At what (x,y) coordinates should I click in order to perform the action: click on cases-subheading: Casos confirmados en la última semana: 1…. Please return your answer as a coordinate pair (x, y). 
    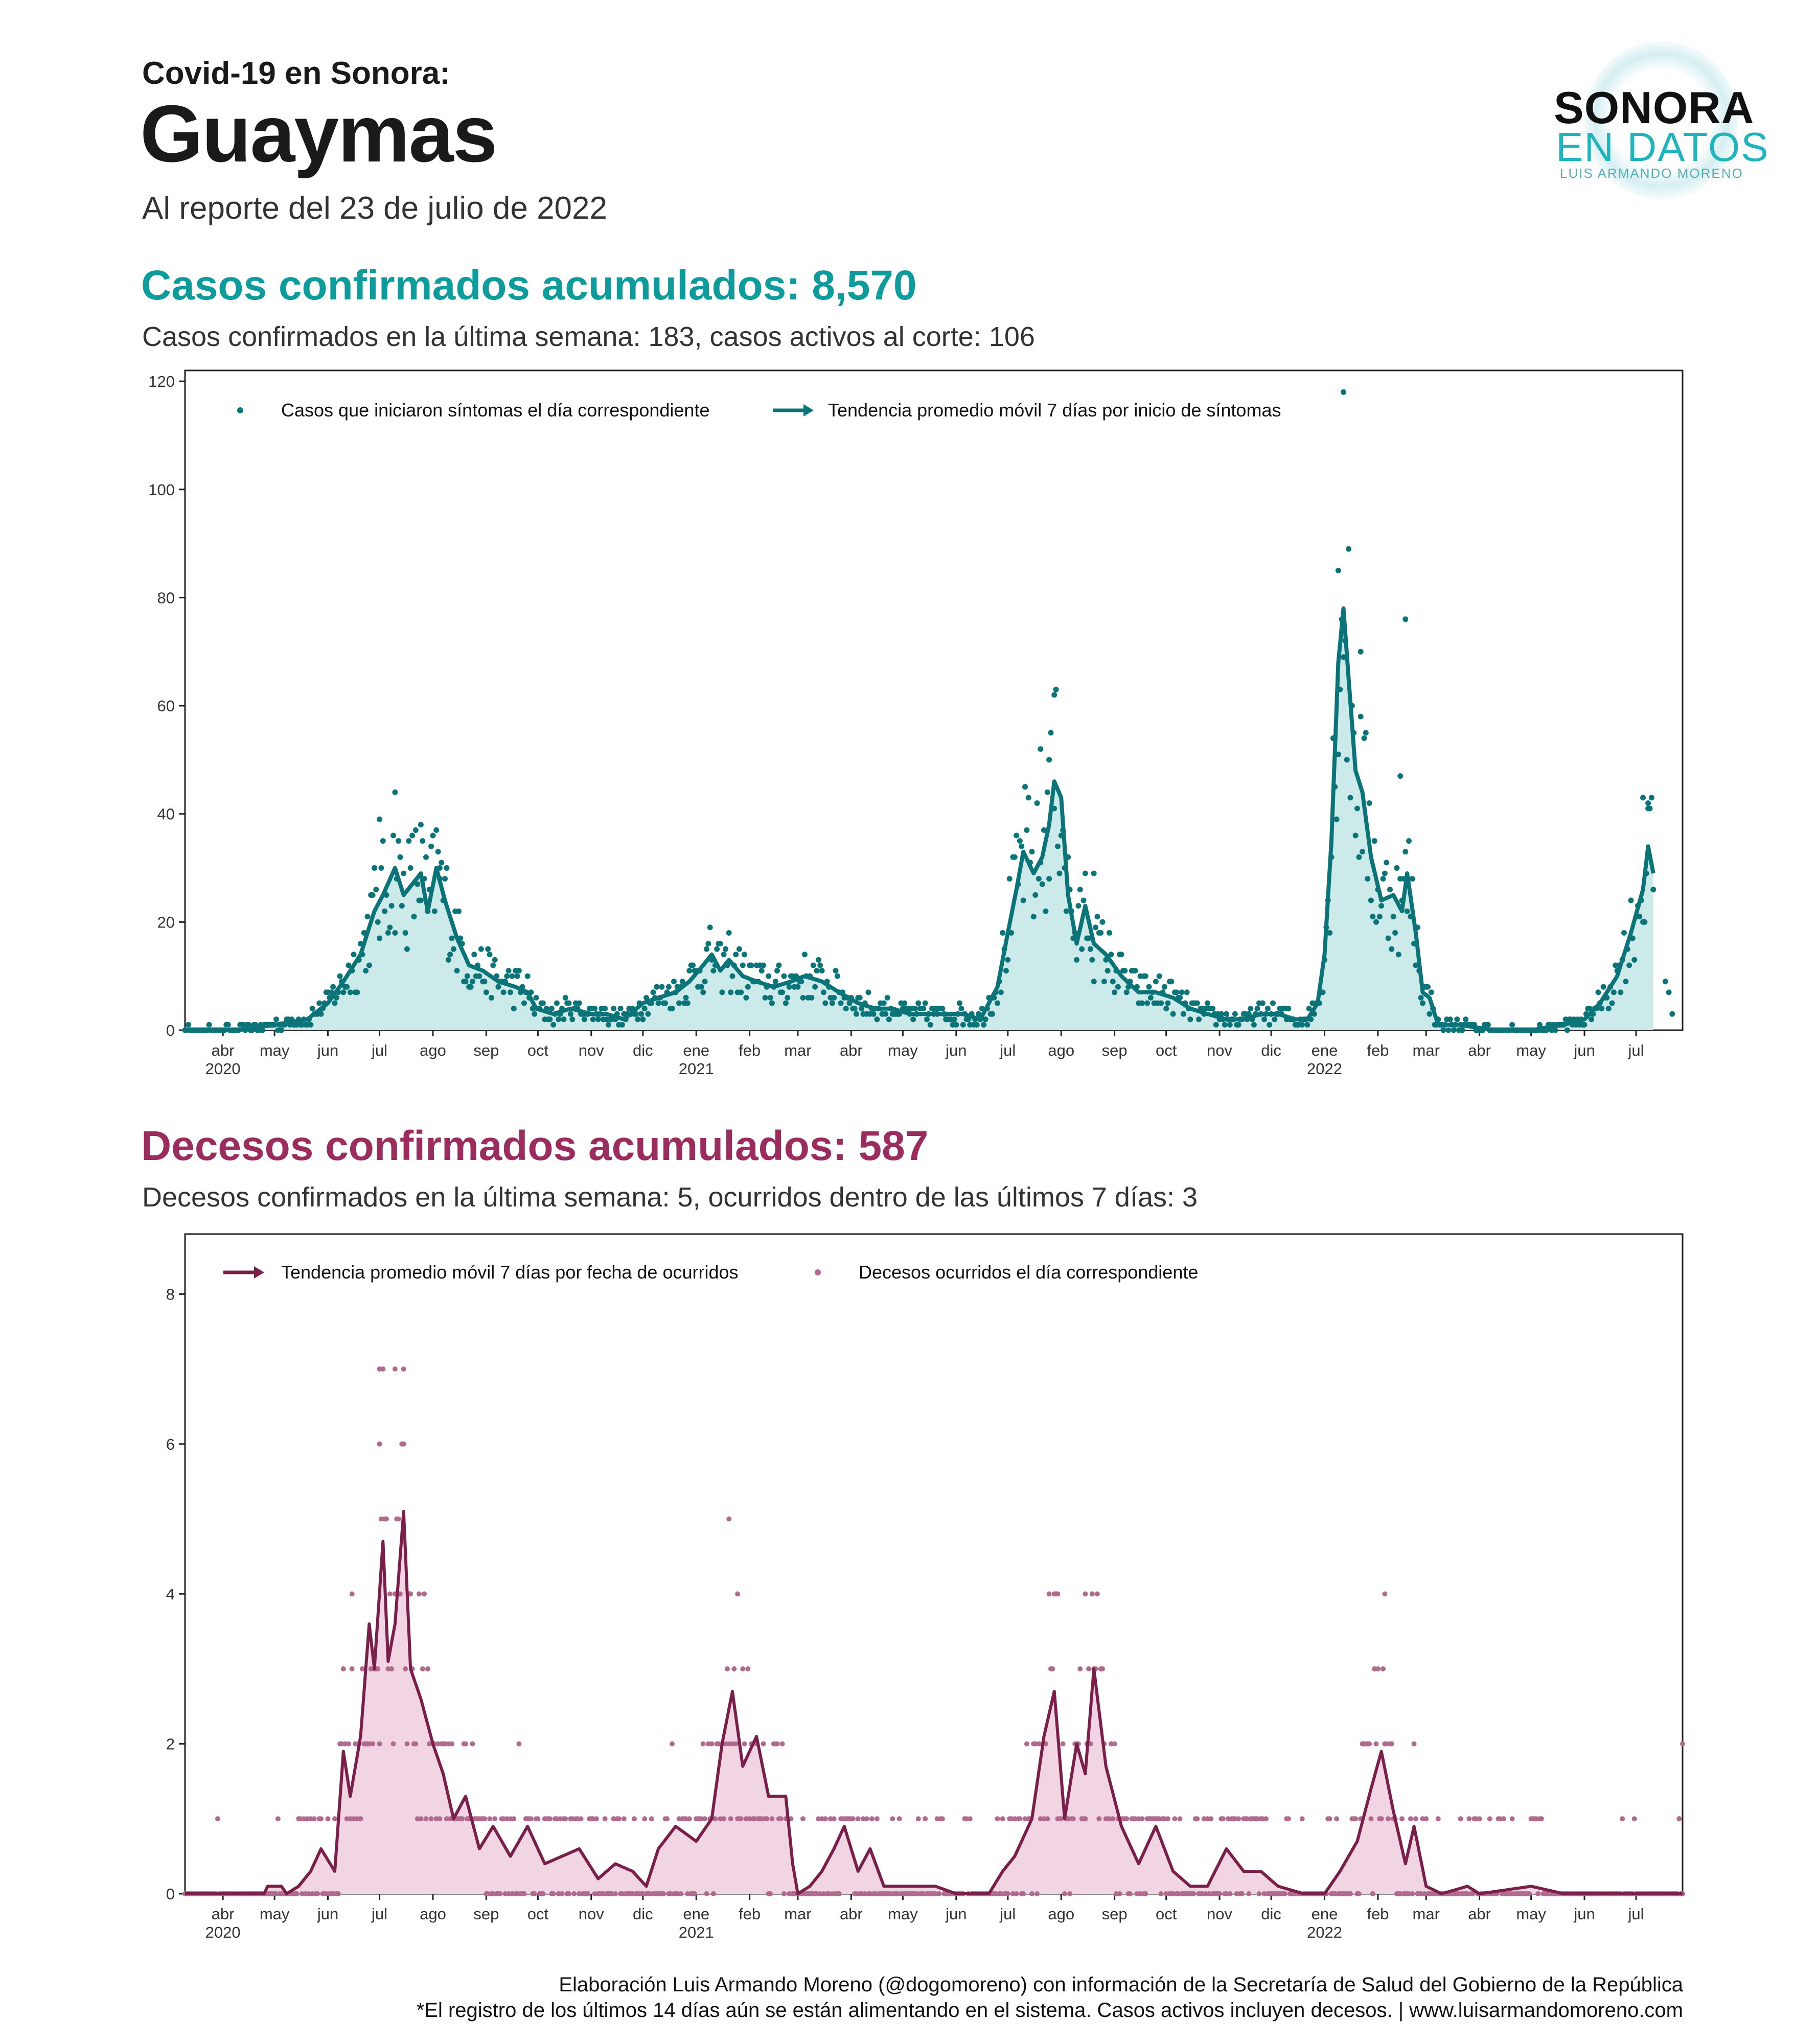
    Looking at the image, I should click on (588, 336).